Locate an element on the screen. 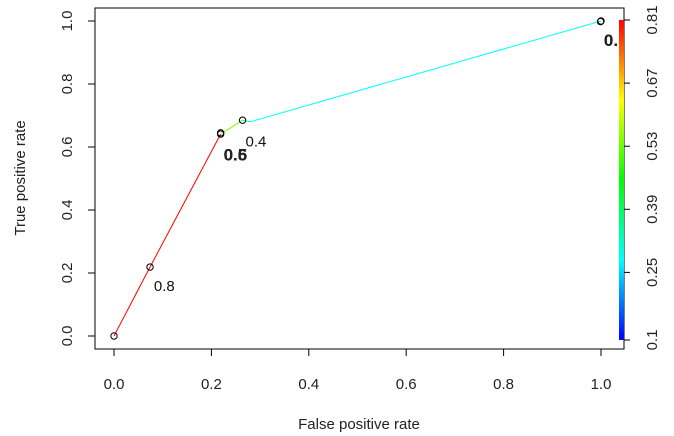 This screenshot has width=674, height=436. cutoff-label: 0.8 is located at coordinates (164, 286).